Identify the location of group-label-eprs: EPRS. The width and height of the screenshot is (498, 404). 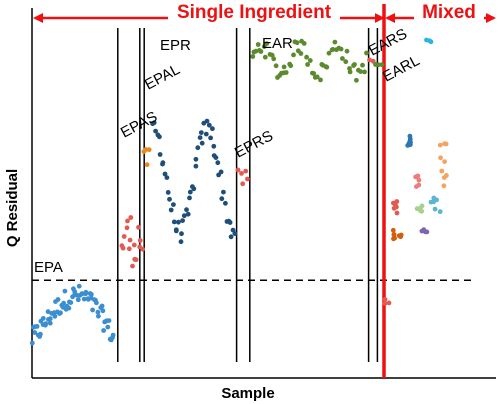
(254, 144).